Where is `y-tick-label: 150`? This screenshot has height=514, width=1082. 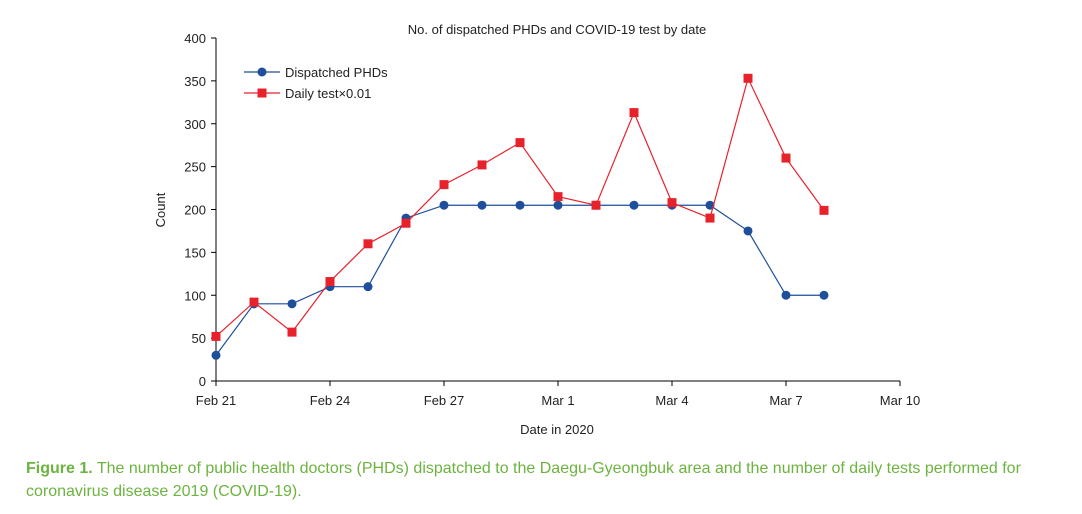
y-tick-label: 150 is located at coordinates (195, 252).